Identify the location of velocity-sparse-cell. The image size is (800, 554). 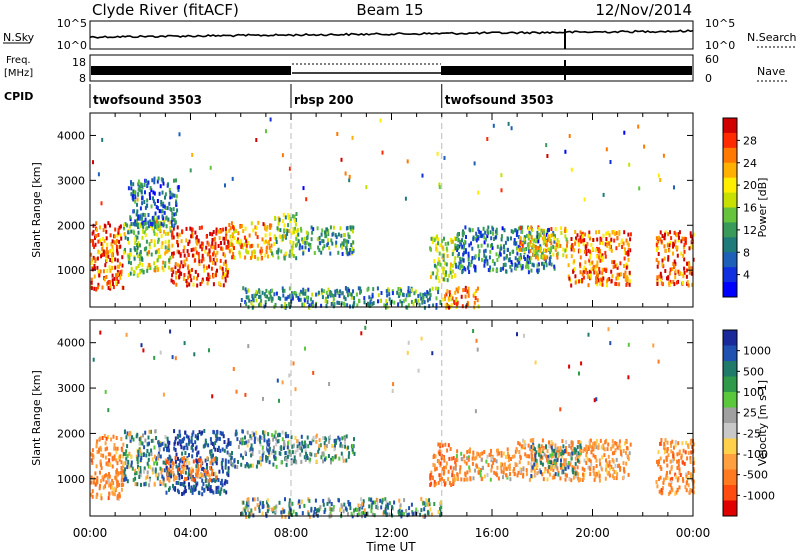
(212, 396).